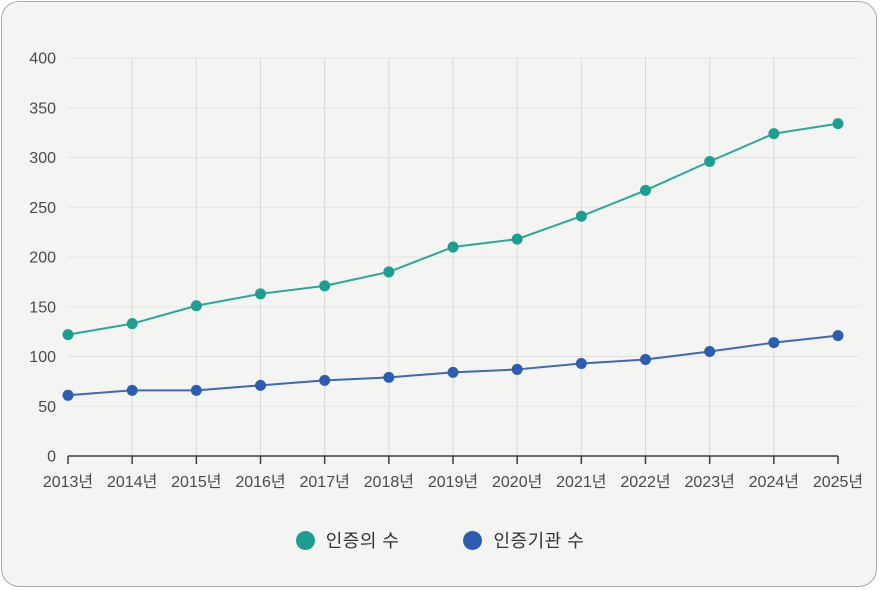 The width and height of the screenshot is (880, 590). What do you see at coordinates (68, 335) in the screenshot?
I see `data-point-0-2013년` at bounding box center [68, 335].